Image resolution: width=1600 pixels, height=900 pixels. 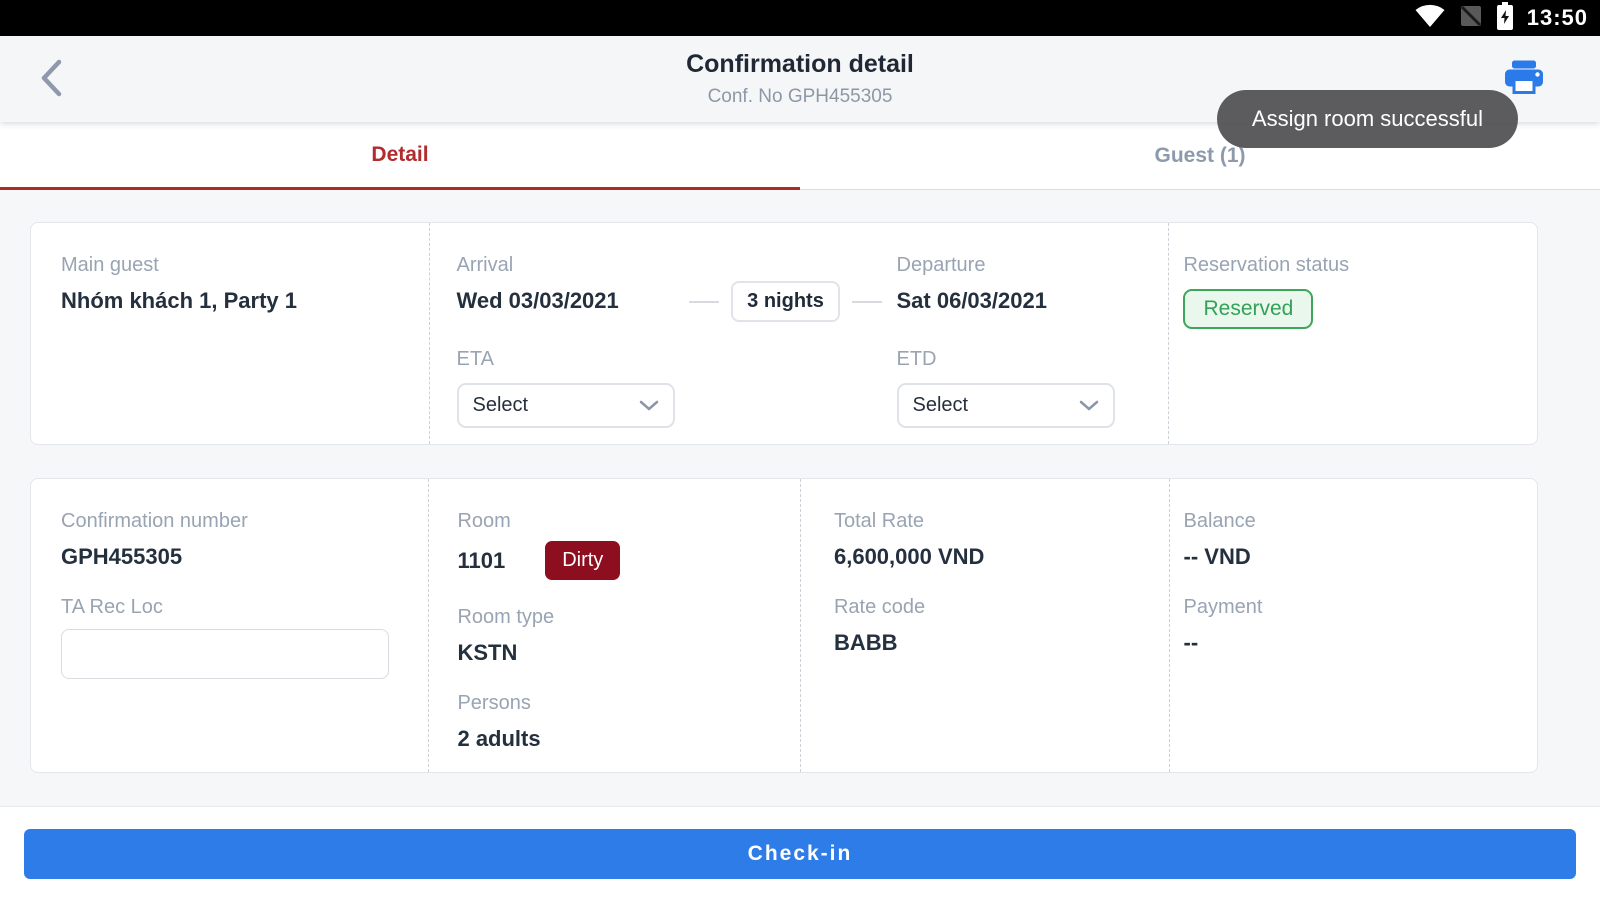 What do you see at coordinates (1361, 540) in the screenshot?
I see `balance-field: Balance -- VND` at bounding box center [1361, 540].